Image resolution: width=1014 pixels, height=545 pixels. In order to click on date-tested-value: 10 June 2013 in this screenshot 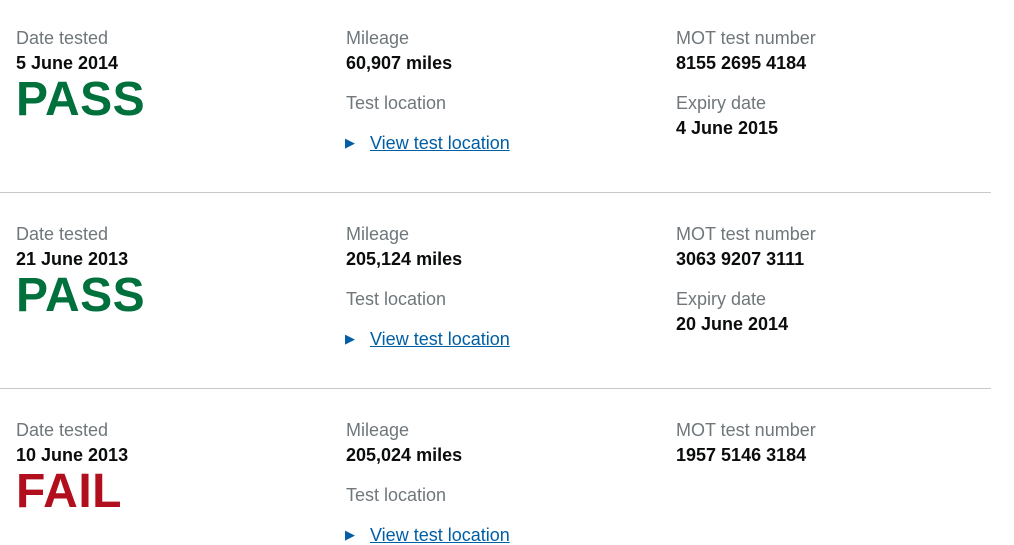, I will do `click(72, 455)`.